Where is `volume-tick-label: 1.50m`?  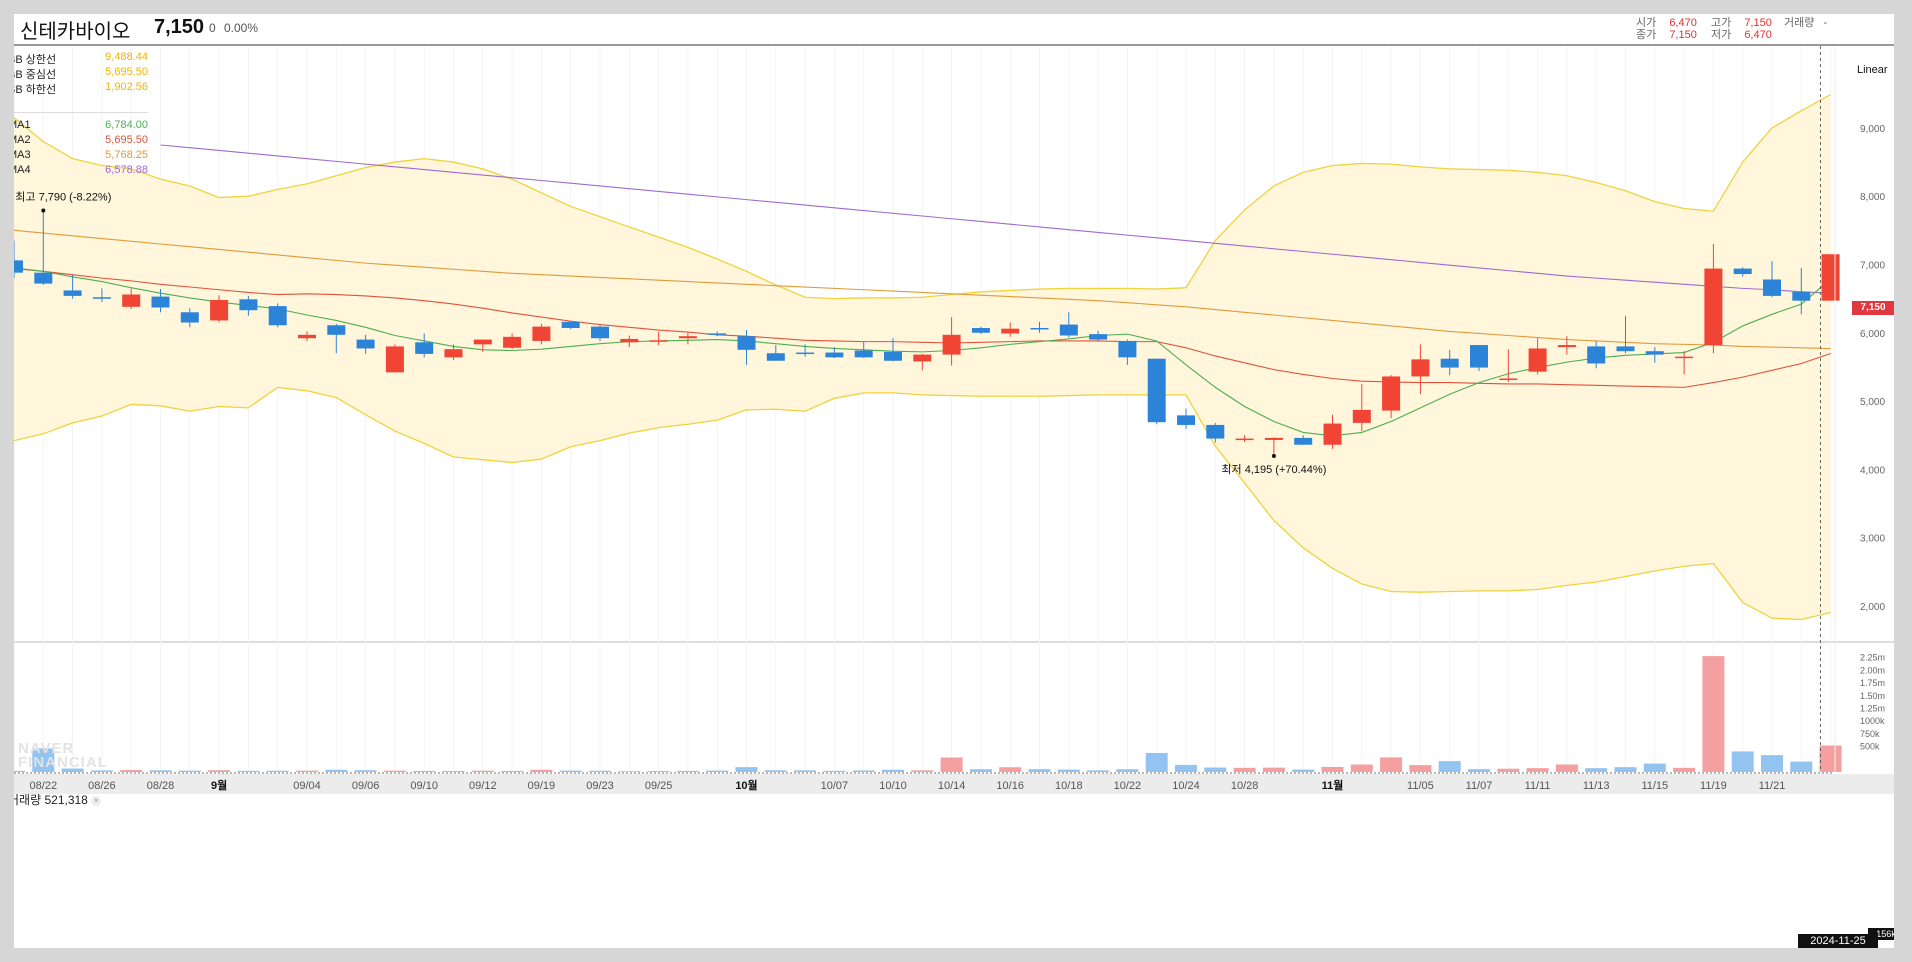 volume-tick-label: 1.50m is located at coordinates (1872, 696).